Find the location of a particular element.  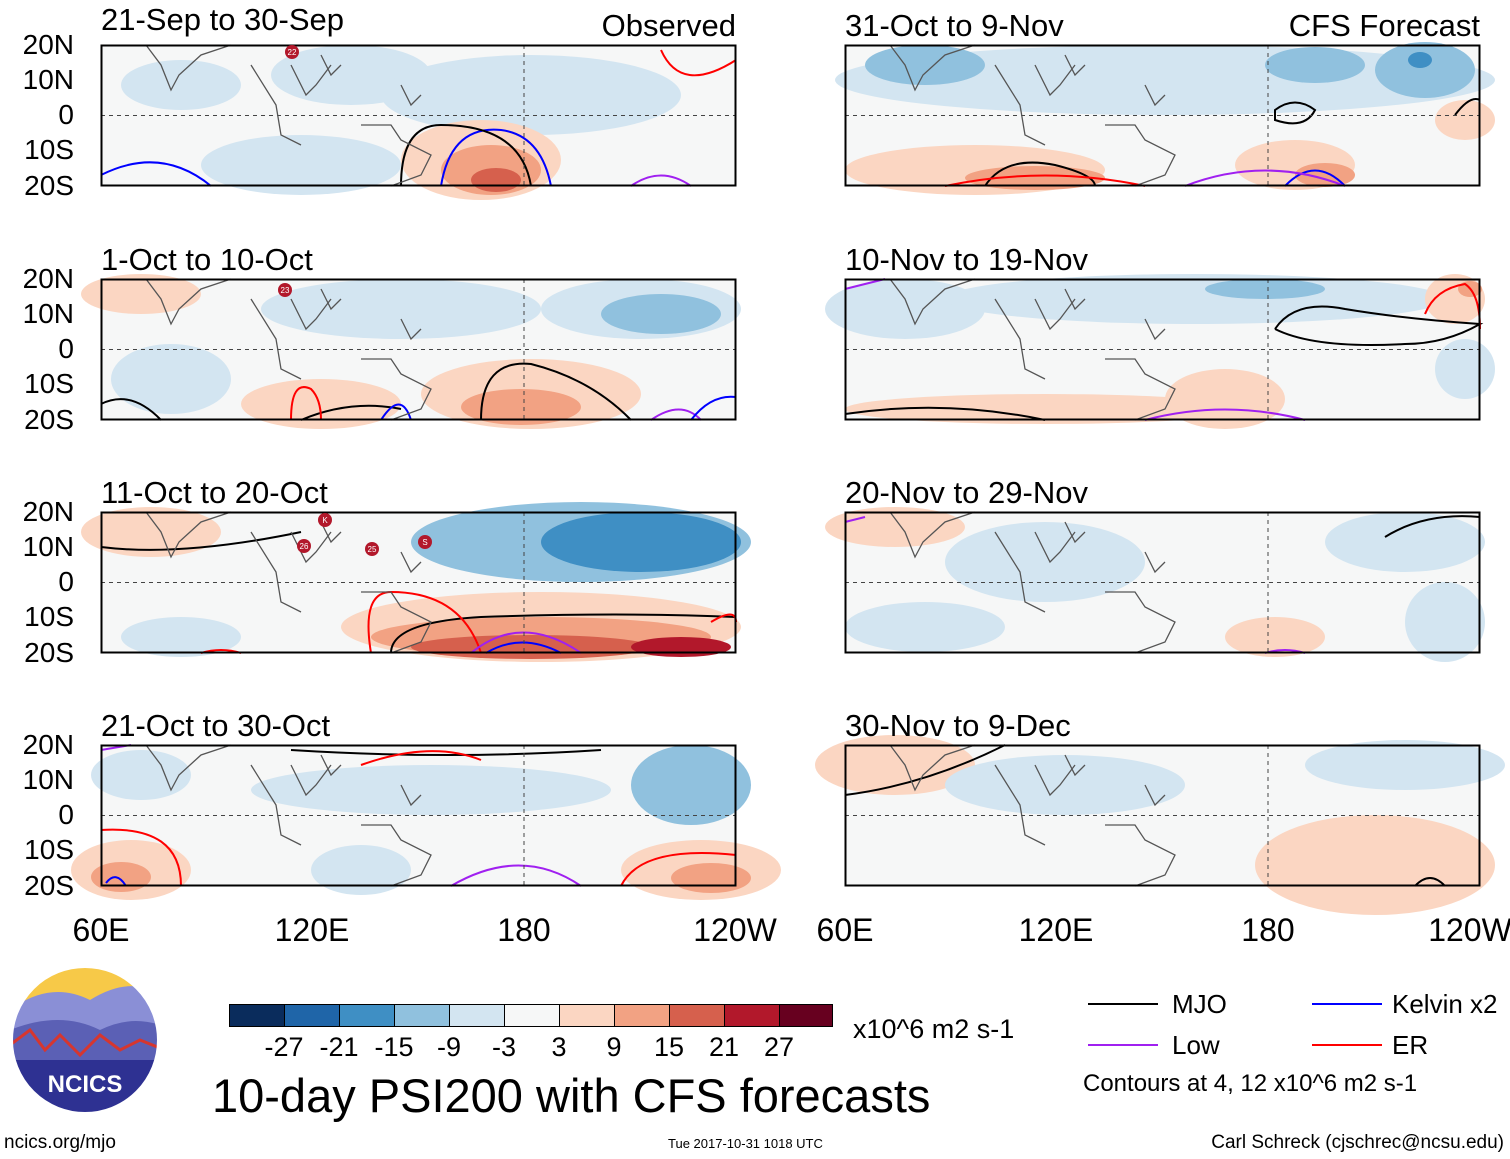

footer-left-link: ncics.org/mjo is located at coordinates (60, 1142).